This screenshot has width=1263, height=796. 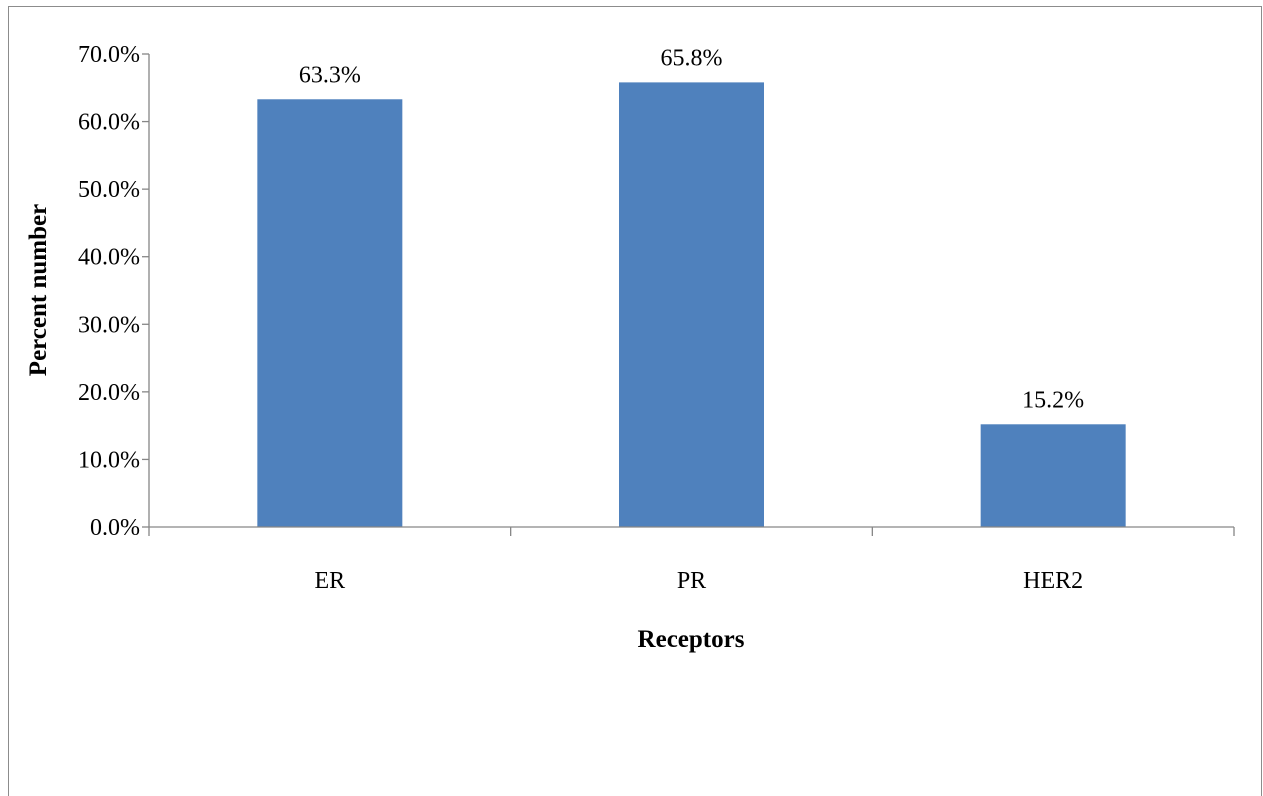 What do you see at coordinates (109, 325) in the screenshot?
I see `y-tick-label: 30.0%` at bounding box center [109, 325].